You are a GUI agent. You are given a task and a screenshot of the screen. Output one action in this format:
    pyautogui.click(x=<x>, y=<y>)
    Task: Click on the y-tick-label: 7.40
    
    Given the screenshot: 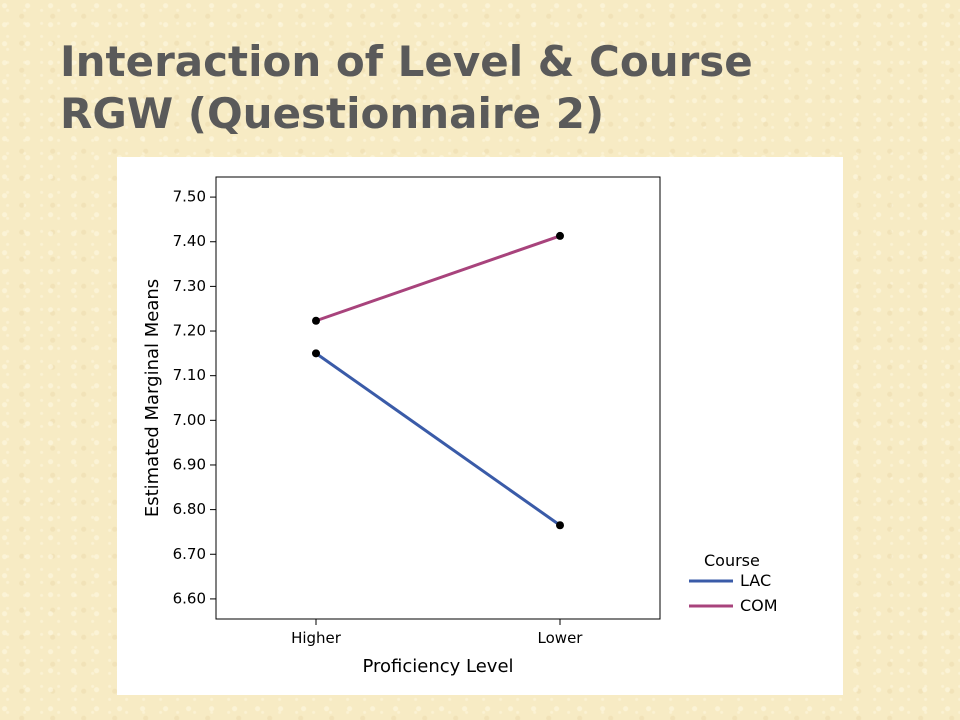 What is the action you would take?
    pyautogui.click(x=189, y=241)
    